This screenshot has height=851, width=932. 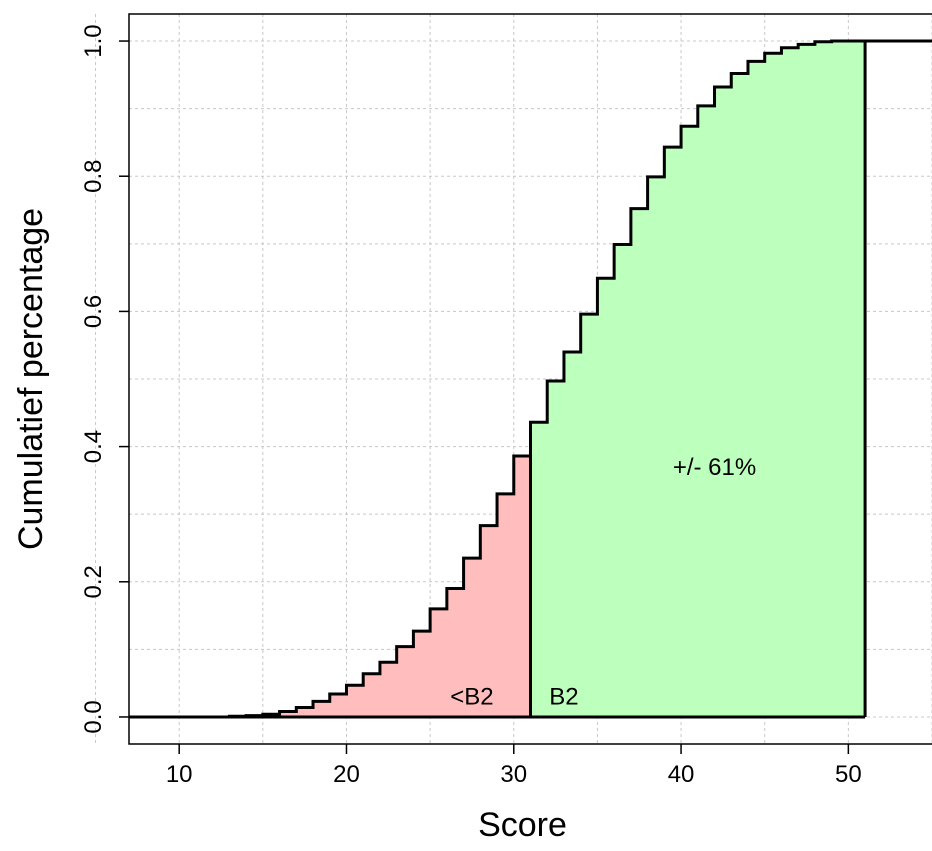 What do you see at coordinates (31, 379) in the screenshot?
I see `y-axis-title: Cumulatief percentage` at bounding box center [31, 379].